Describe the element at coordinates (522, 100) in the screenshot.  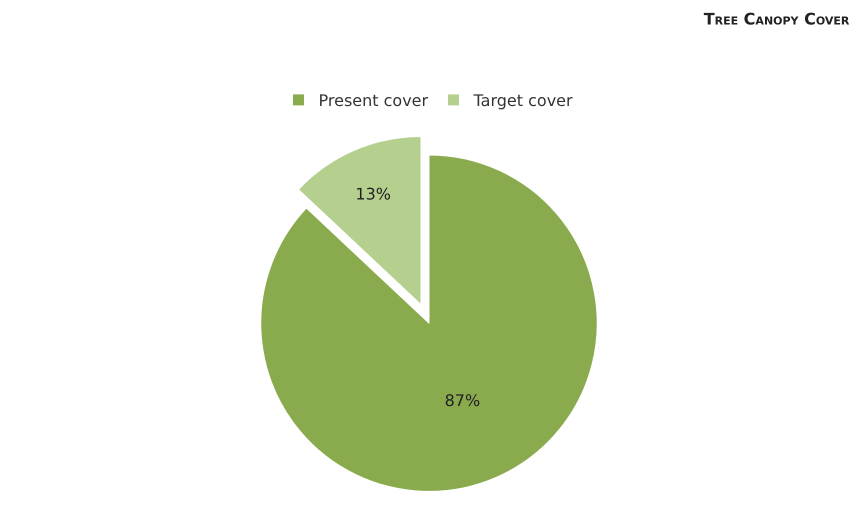
I see `legend-label: Target cover` at that location.